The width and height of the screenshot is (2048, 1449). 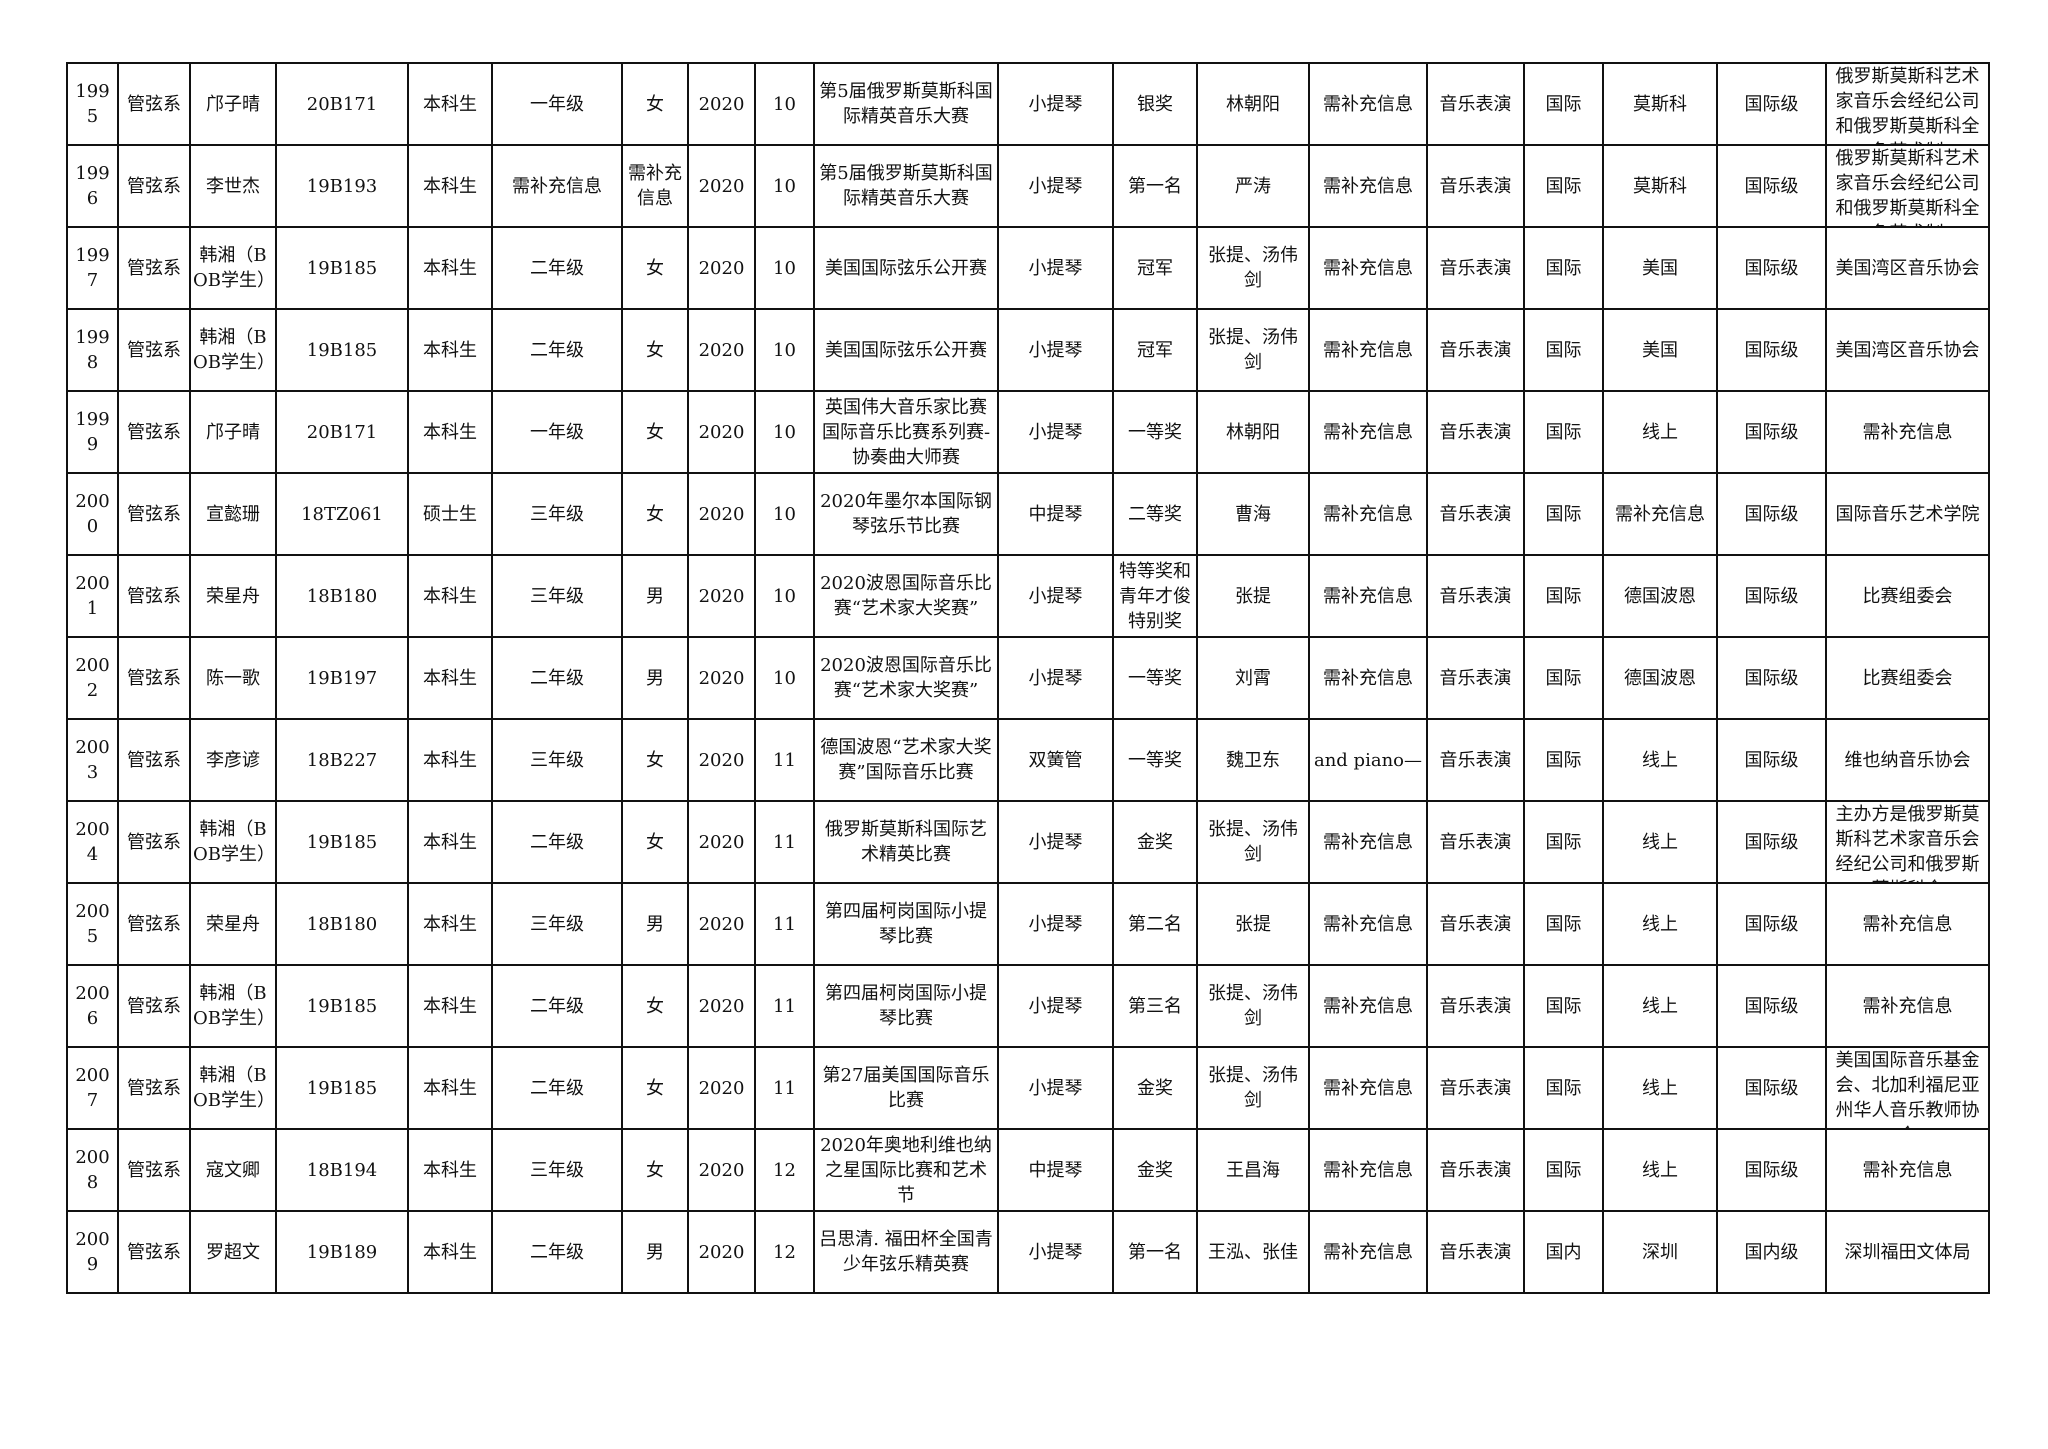 I want to click on cell-award: 一等奖, so click(x=1155, y=678).